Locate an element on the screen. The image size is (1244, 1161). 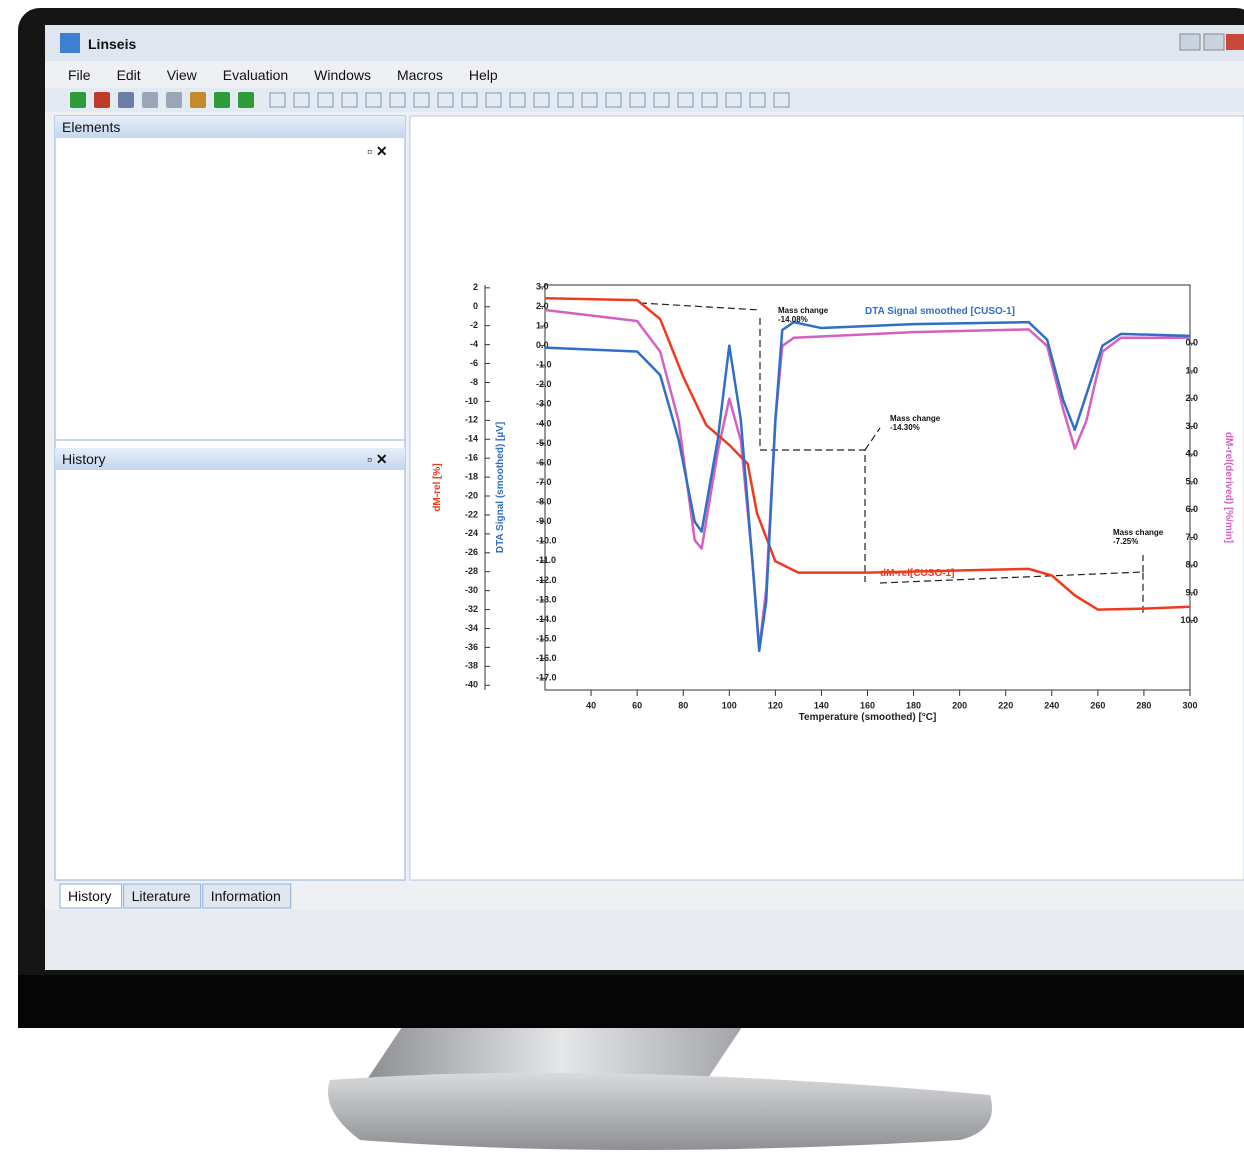
menu-item: Windows is located at coordinates (342, 75).